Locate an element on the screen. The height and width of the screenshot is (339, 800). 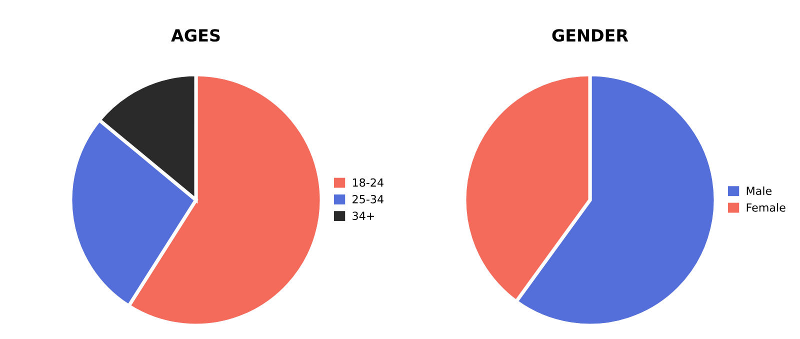
legend-label: 18-24 is located at coordinates (368, 182).